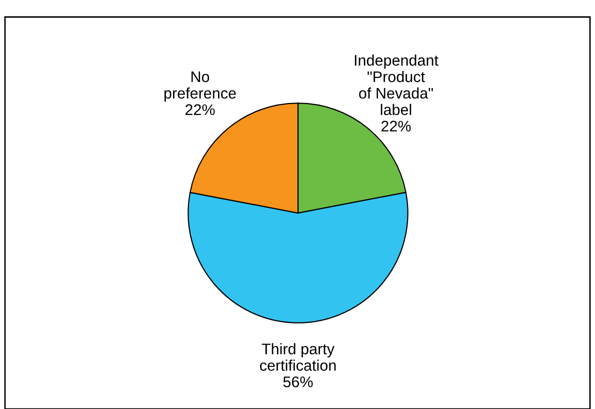 The image size is (595, 409). Describe the element at coordinates (396, 85) in the screenshot. I see `slice-label: Independant "Product of Nevada" label` at that location.